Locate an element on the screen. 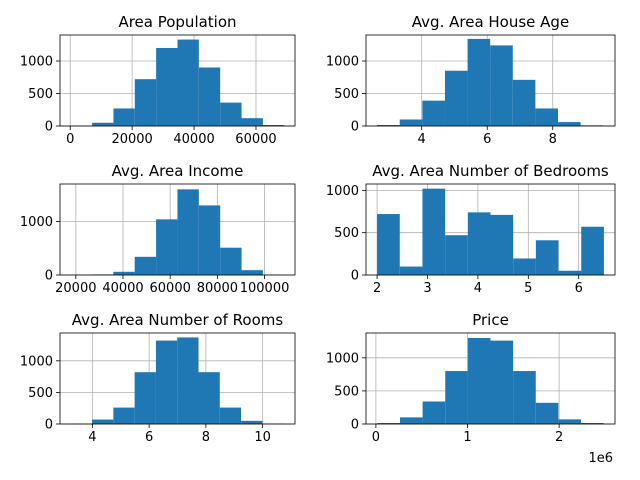 The image size is (640, 480). x-tick-label: 80000 is located at coordinates (217, 288).